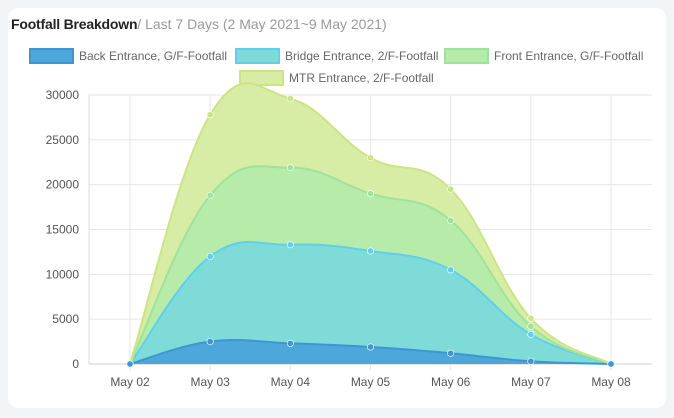 This screenshot has width=674, height=418. What do you see at coordinates (361, 78) in the screenshot?
I see `legend-label: MTR Entrance, 2/F-Footfall` at bounding box center [361, 78].